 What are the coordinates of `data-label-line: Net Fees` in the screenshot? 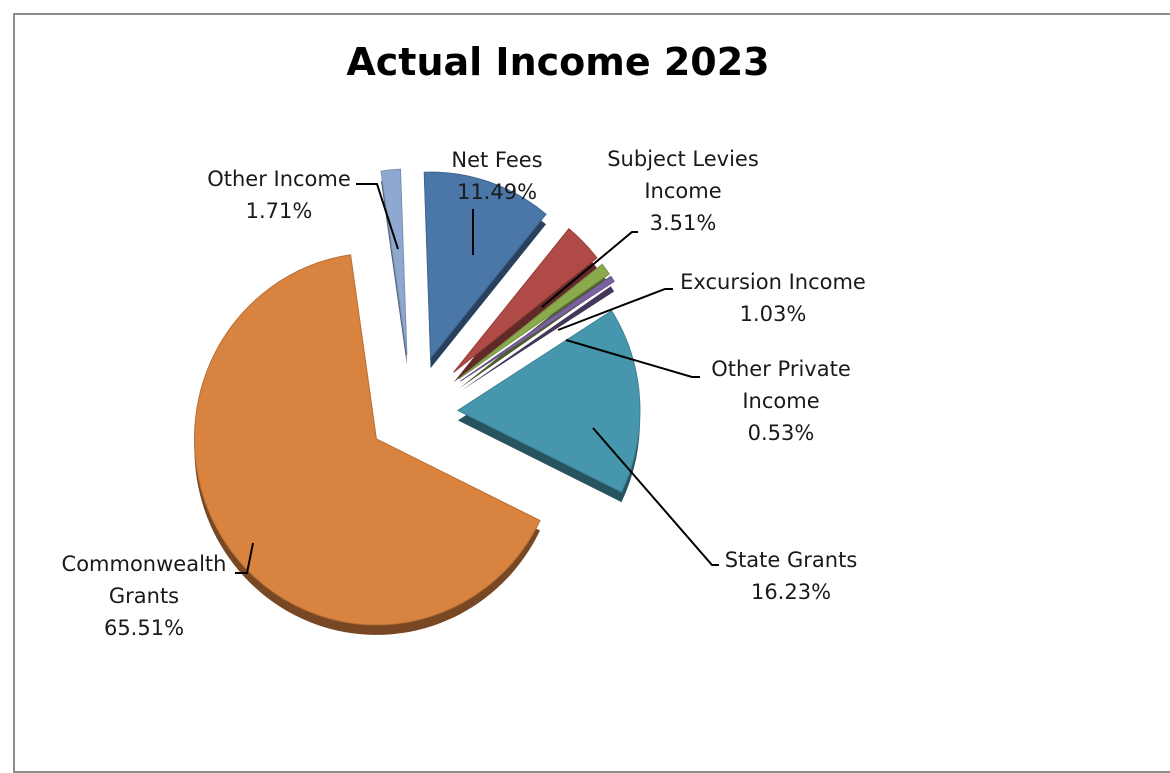 It's located at (496, 160).